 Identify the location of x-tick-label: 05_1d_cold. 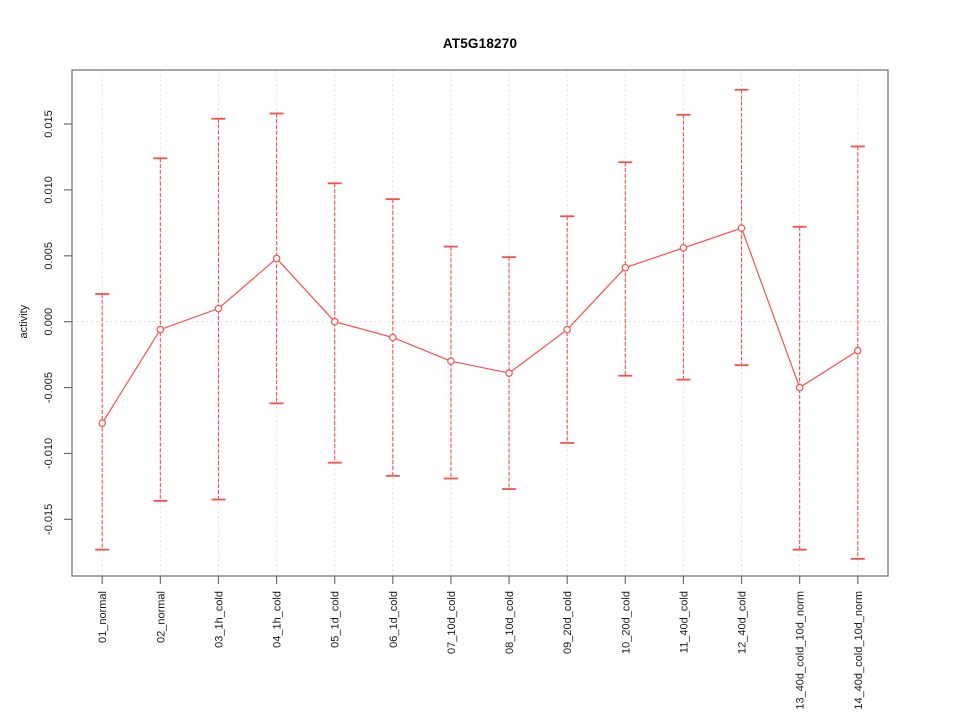
(336, 619).